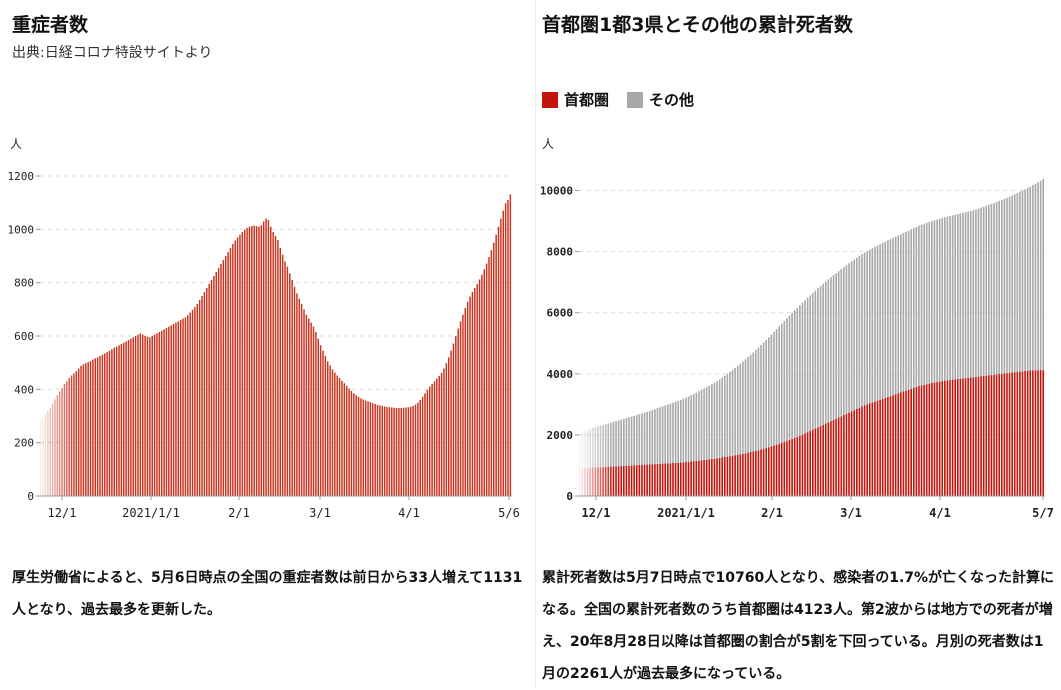 This screenshot has height=690, width=1061. What do you see at coordinates (320, 513) in the screenshot?
I see `x-tick-label: 3/1` at bounding box center [320, 513].